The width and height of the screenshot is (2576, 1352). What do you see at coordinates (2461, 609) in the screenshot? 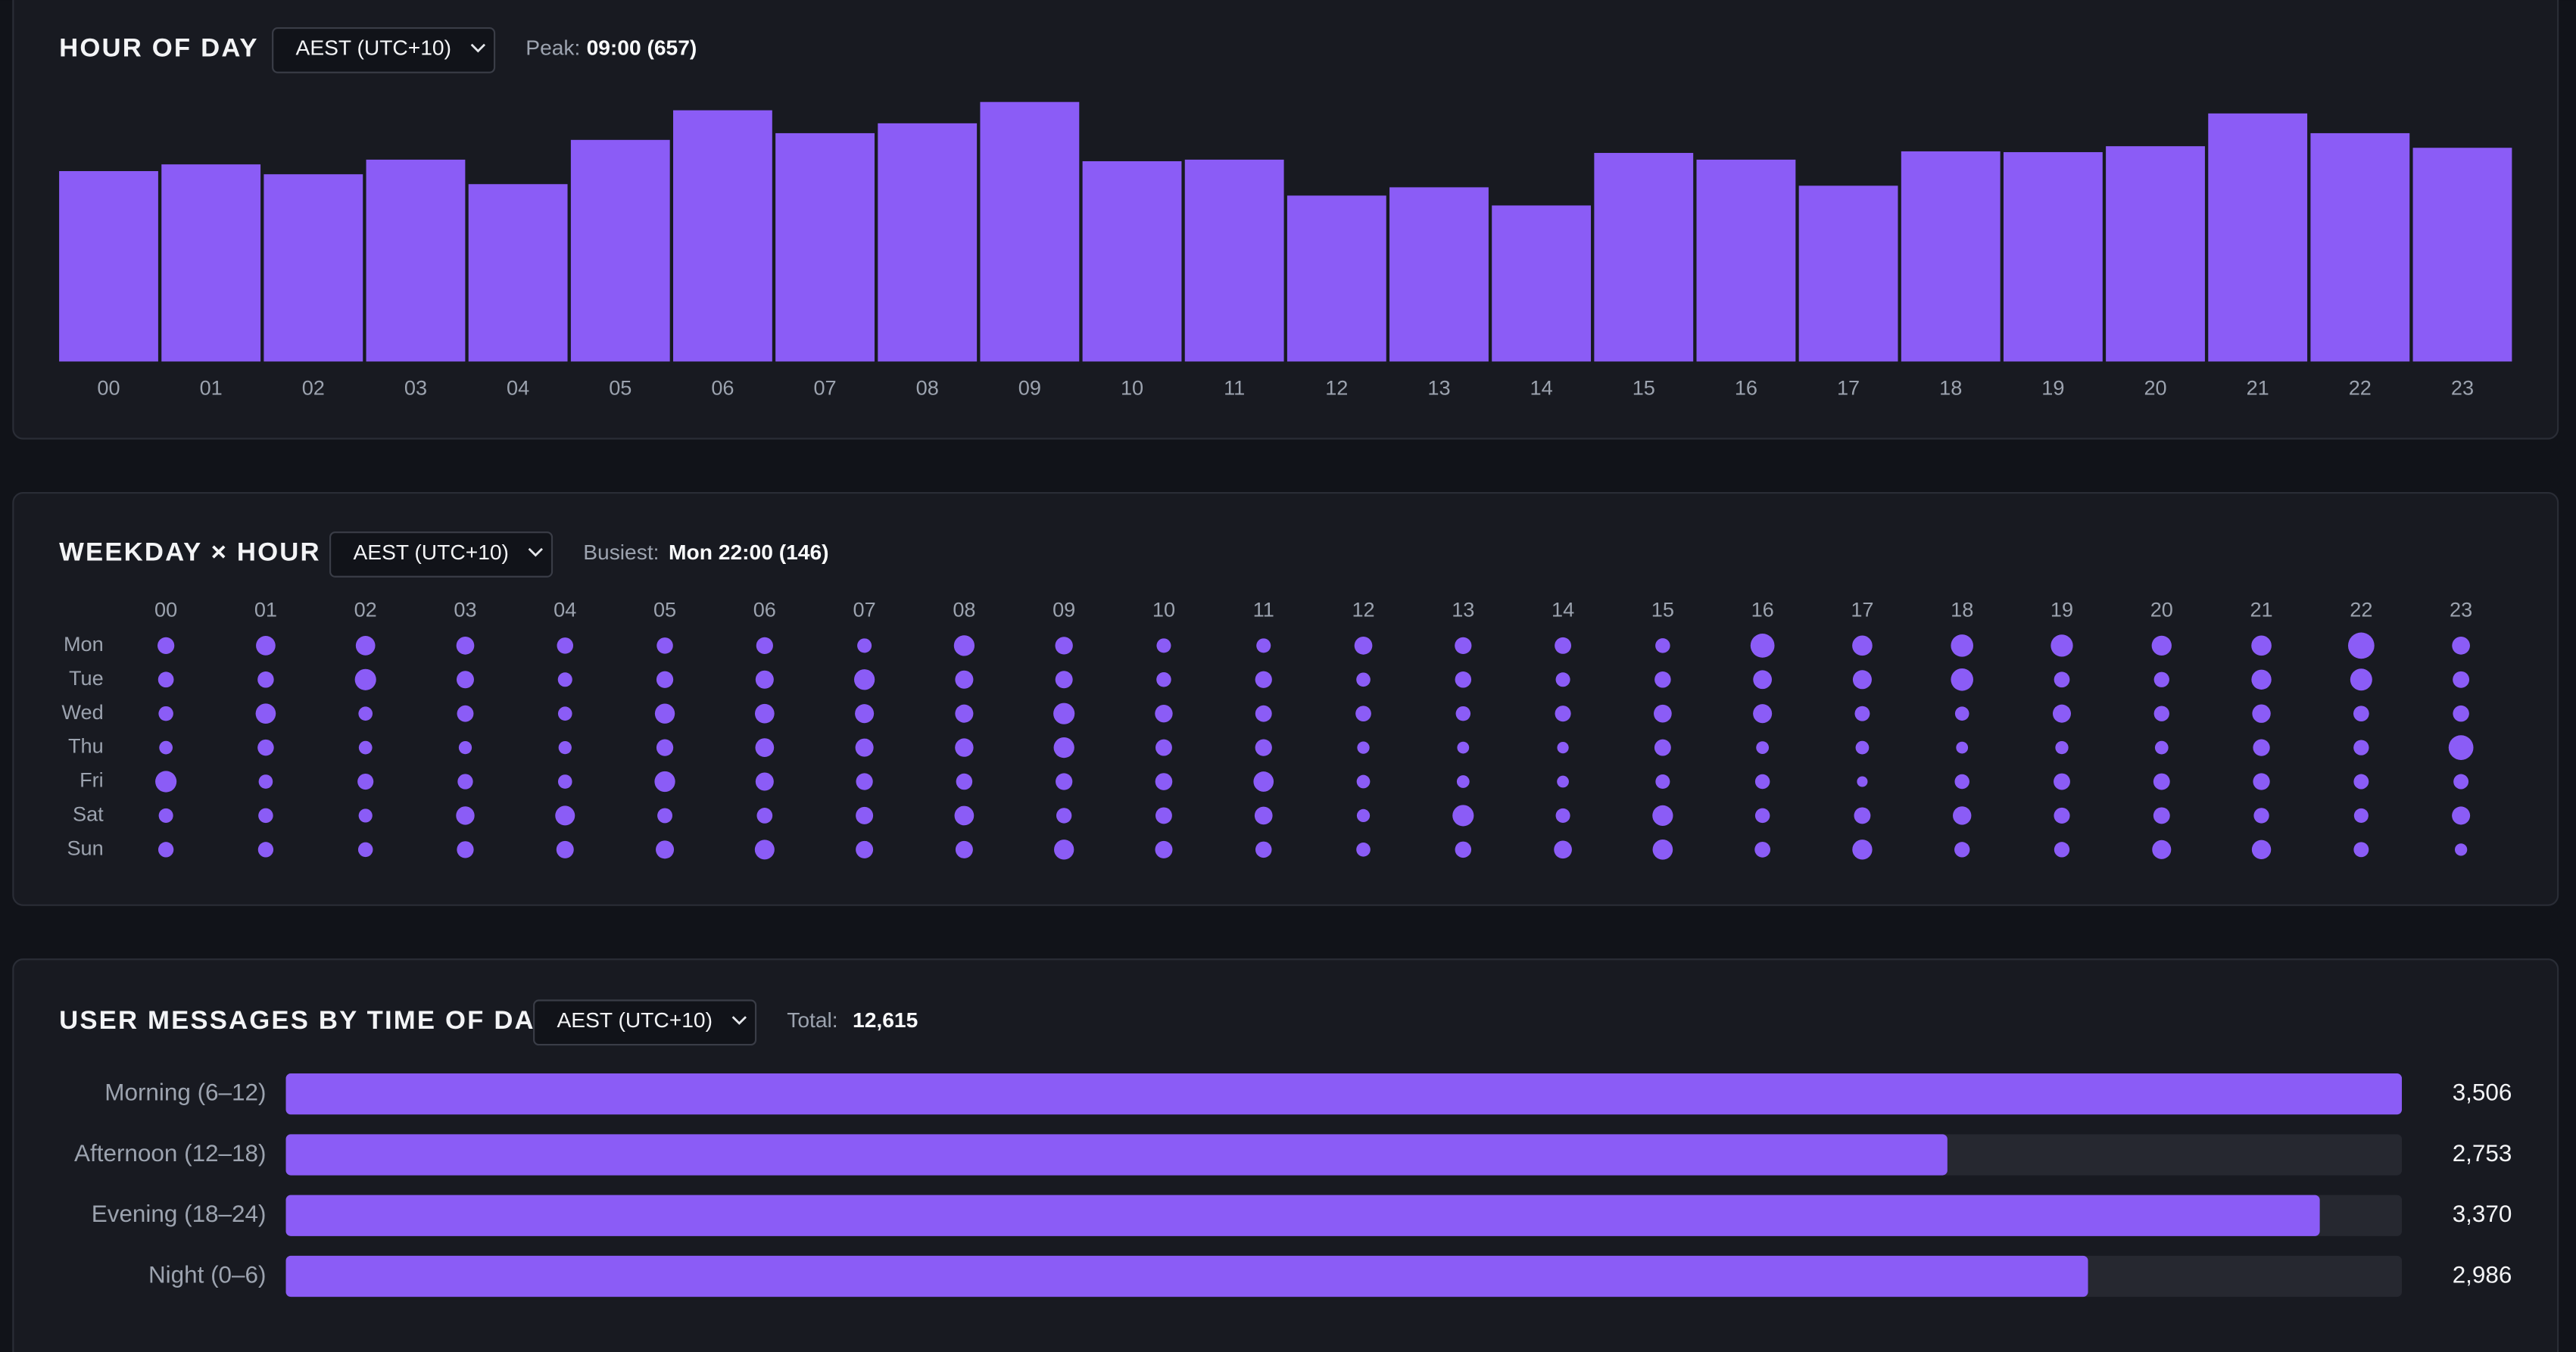
I see `x-tick-label: 23` at bounding box center [2461, 609].